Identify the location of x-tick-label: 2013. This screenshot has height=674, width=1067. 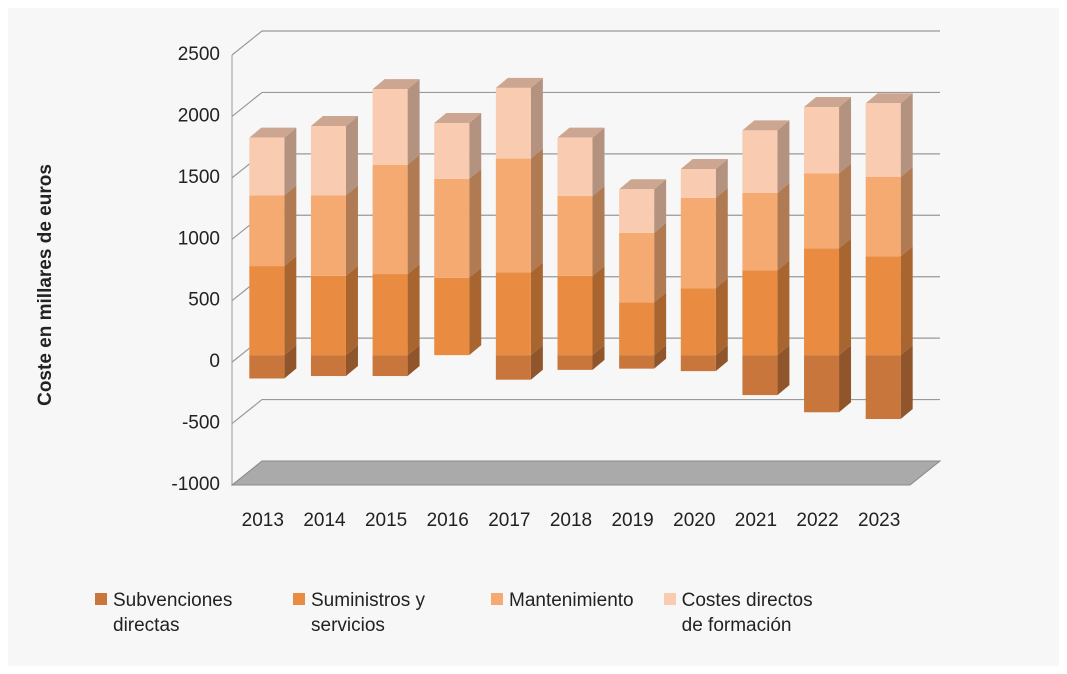
(263, 520).